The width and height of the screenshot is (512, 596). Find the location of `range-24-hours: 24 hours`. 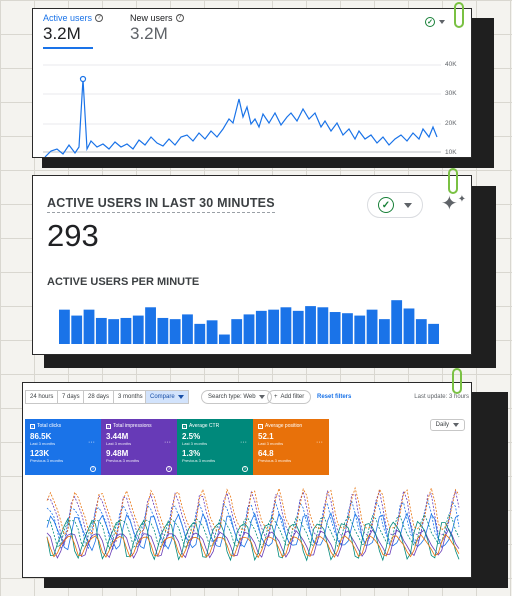

range-24-hours: 24 hours is located at coordinates (42, 397).